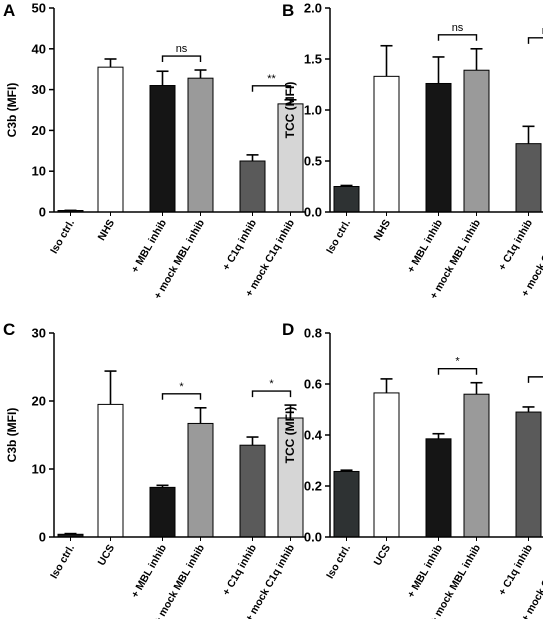  I want to click on y-tick-label: 1.5, so click(313, 59).